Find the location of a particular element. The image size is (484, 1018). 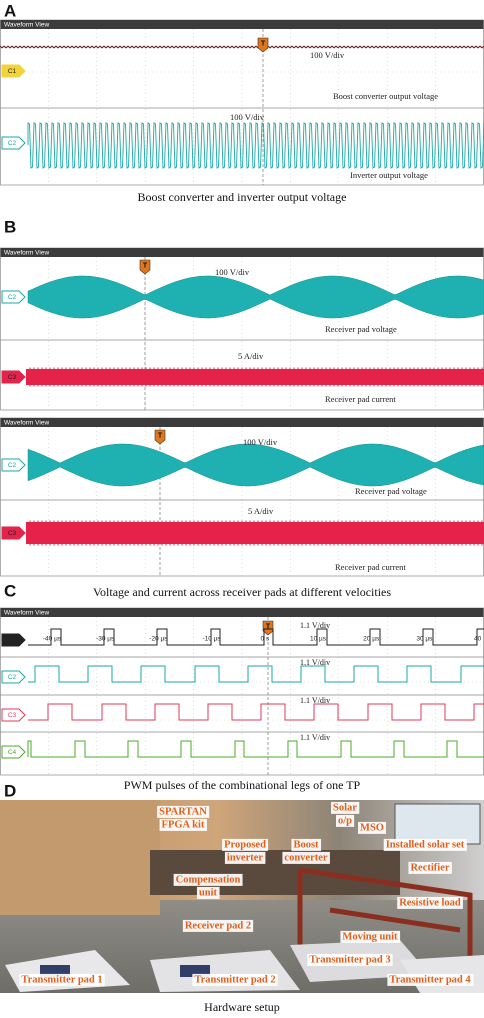

panel-label: C is located at coordinates (10, 590).